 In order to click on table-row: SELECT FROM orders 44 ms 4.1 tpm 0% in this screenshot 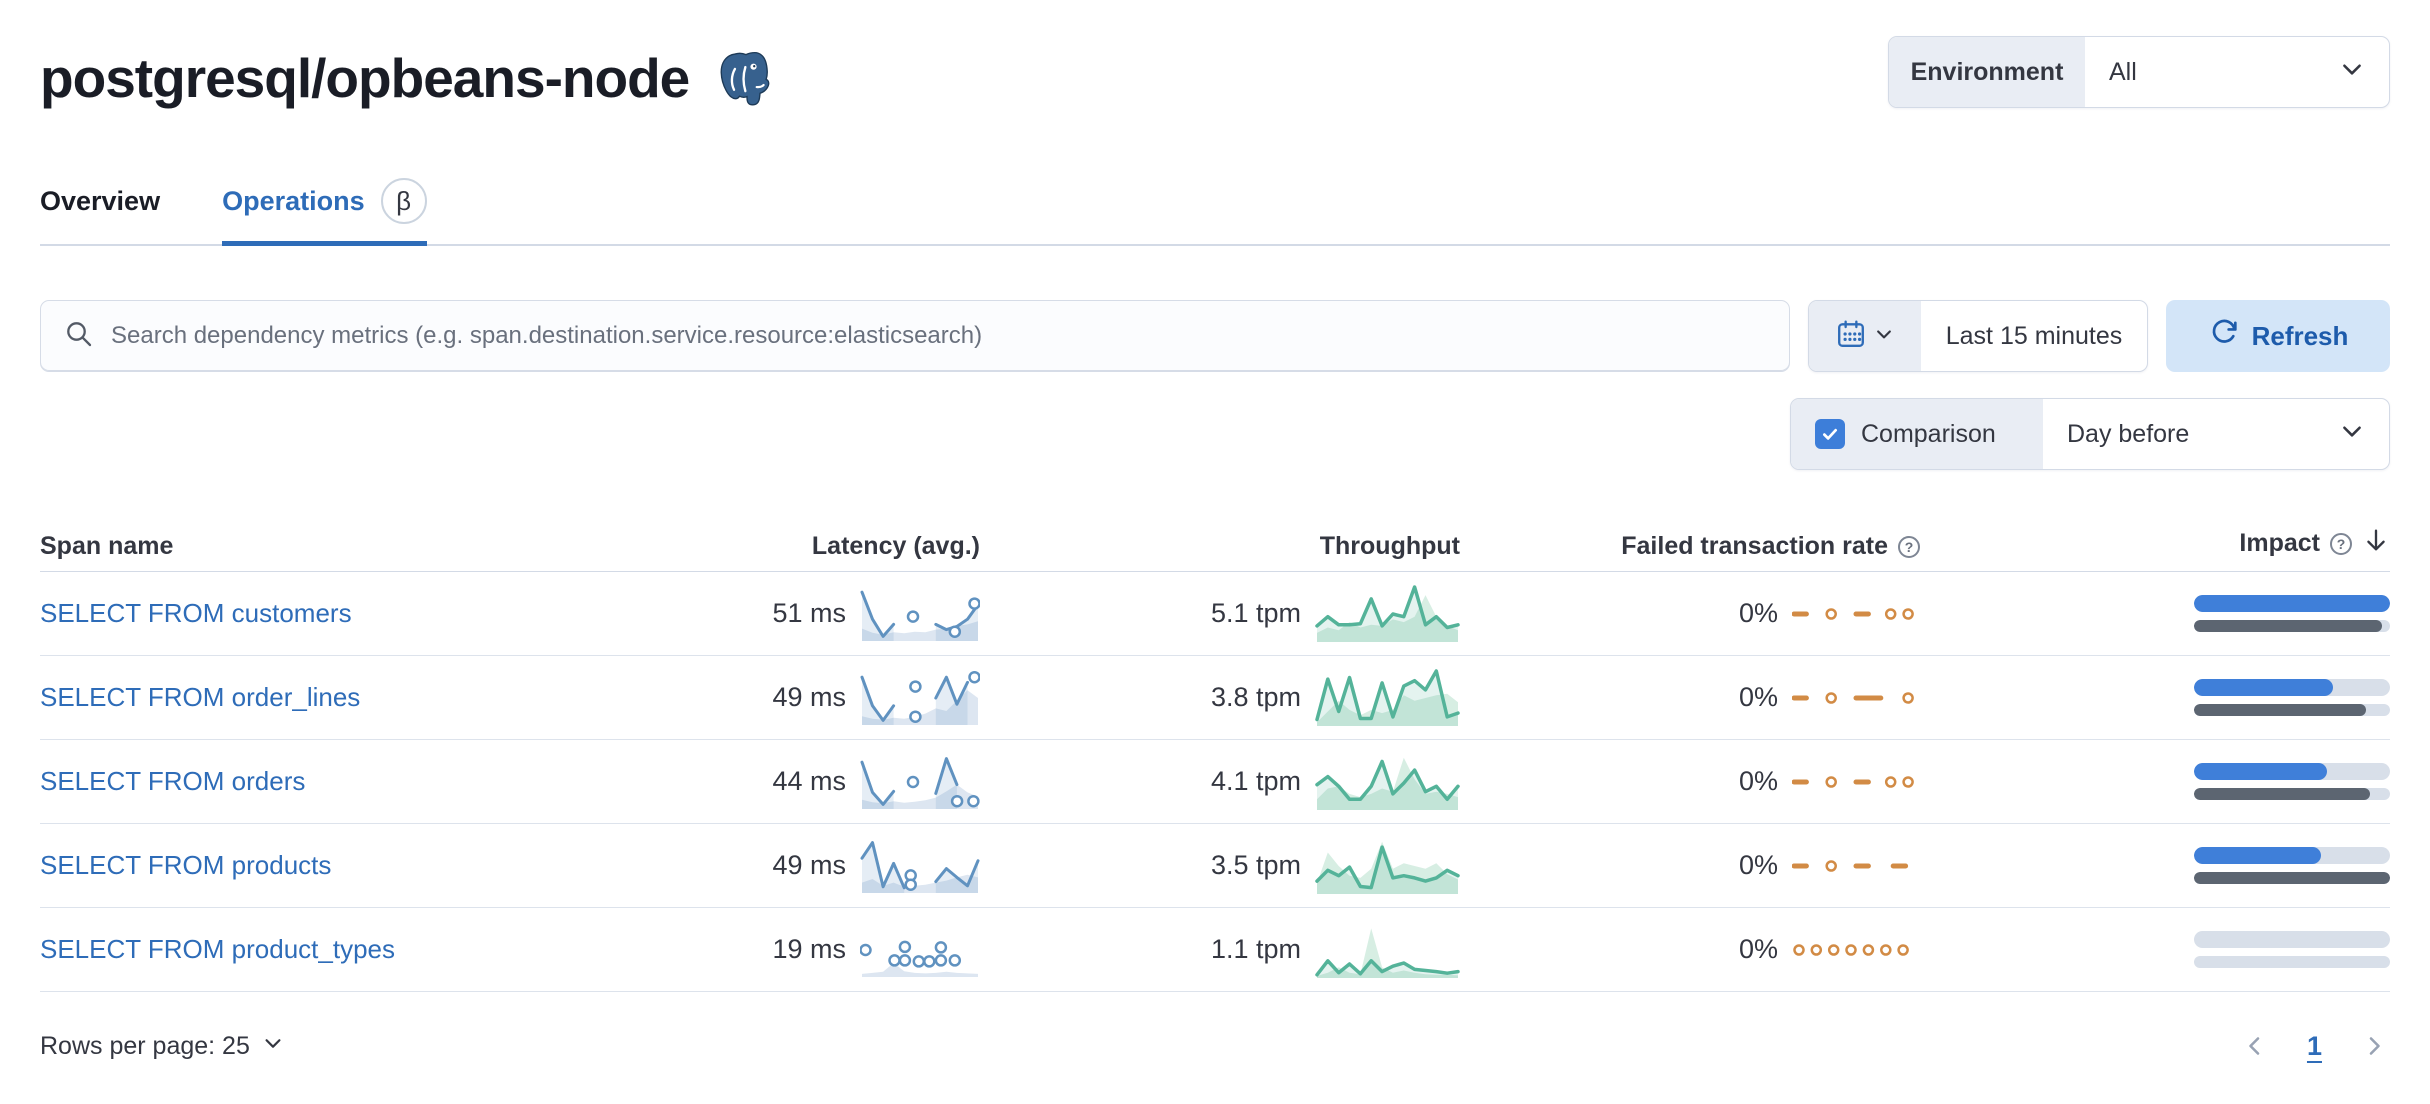, I will do `click(1215, 782)`.